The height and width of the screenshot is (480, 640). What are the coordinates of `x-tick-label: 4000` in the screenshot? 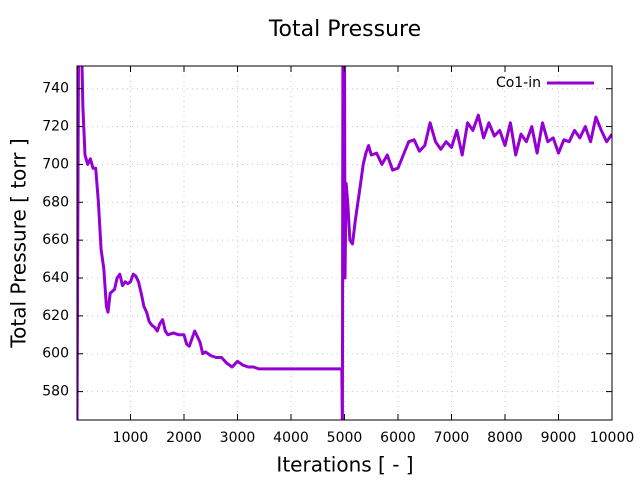 It's located at (291, 438).